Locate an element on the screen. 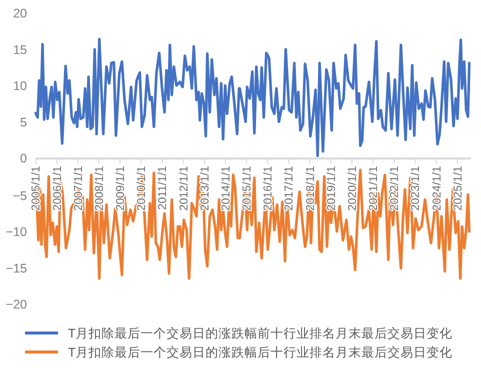 Image resolution: width=481 pixels, height=372 pixels. x-tick-label: 2024/1/1 is located at coordinates (437, 188).